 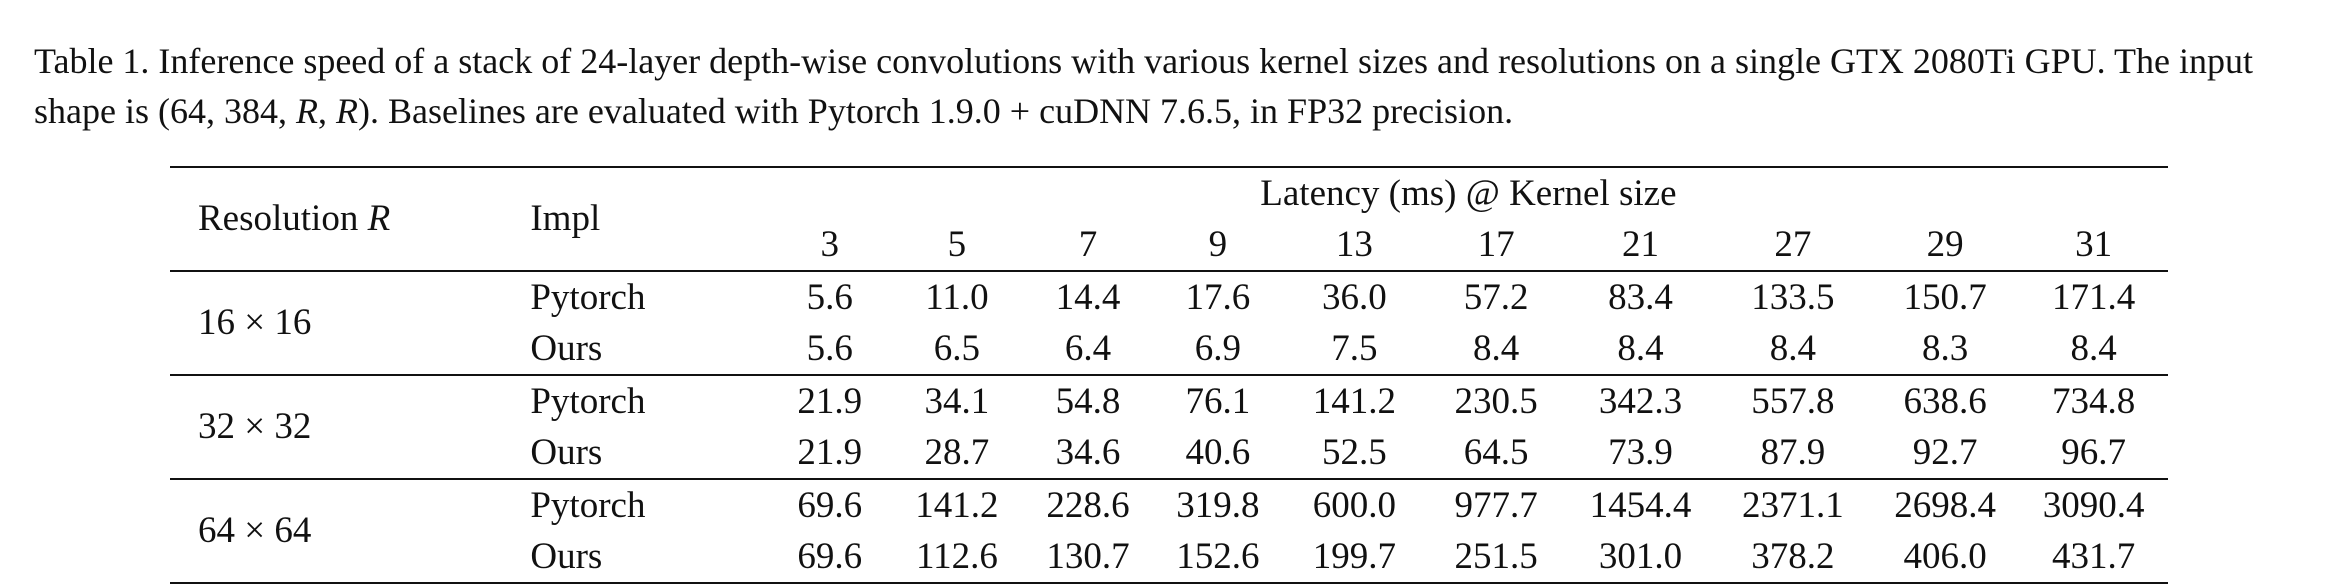 What do you see at coordinates (2093, 296) in the screenshot?
I see `latency-value-cell: 171.4` at bounding box center [2093, 296].